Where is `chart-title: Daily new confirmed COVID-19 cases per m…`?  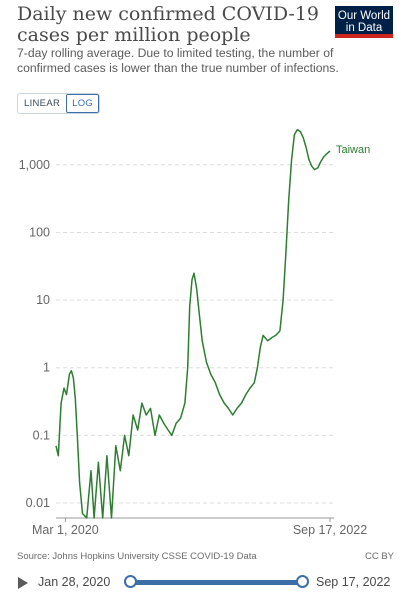 chart-title: Daily new confirmed COVID-19 cases per m… is located at coordinates (168, 24).